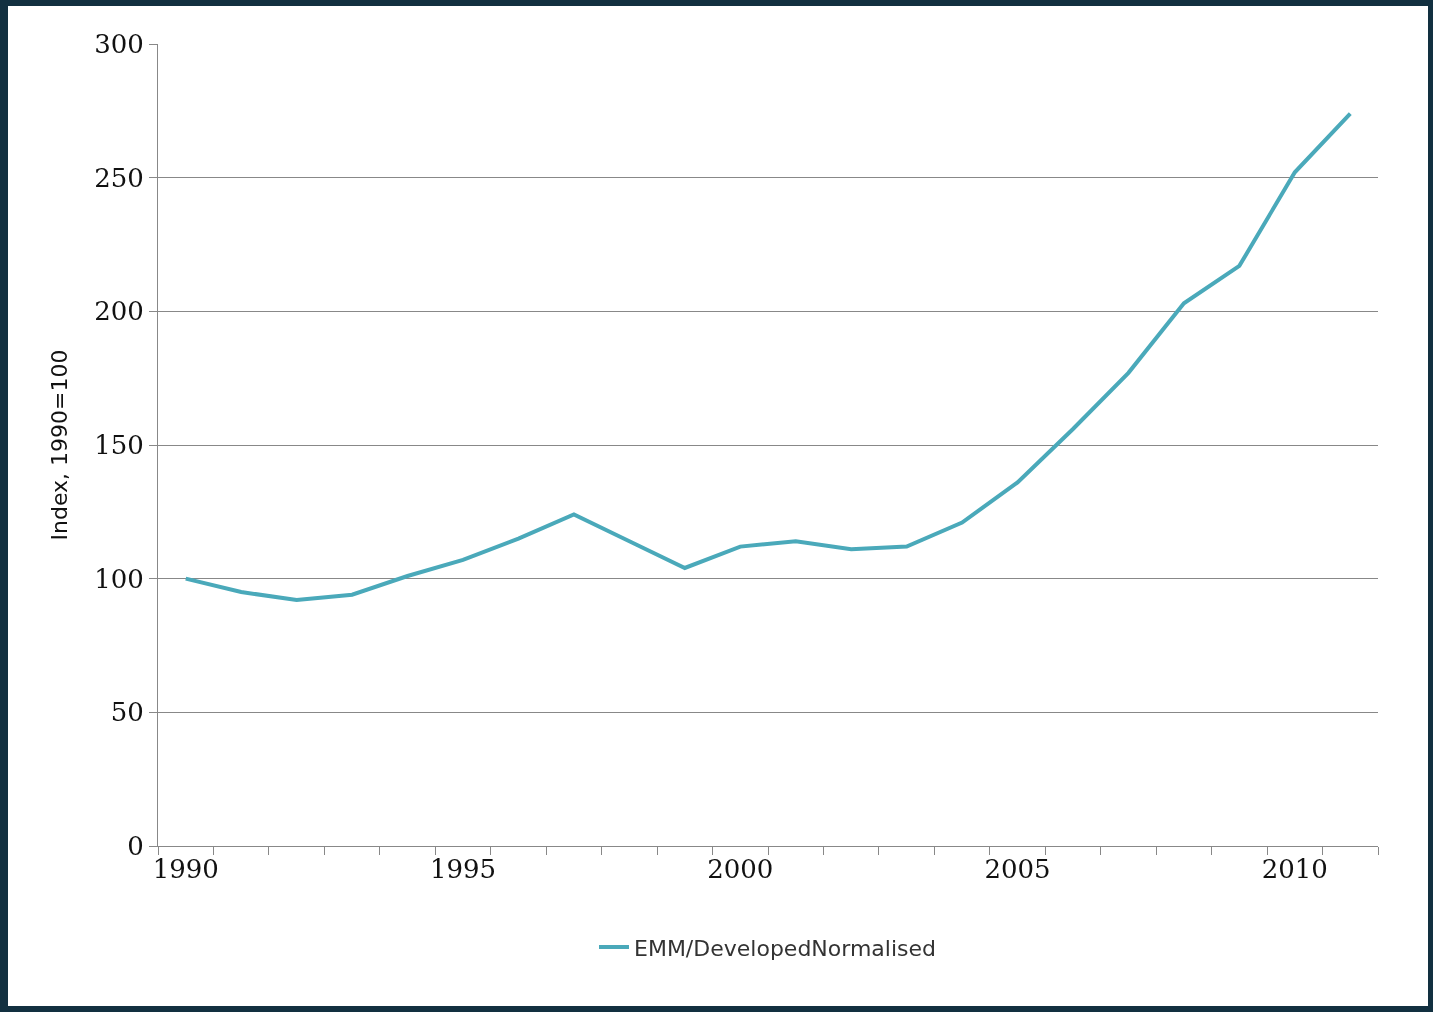 This screenshot has height=1012, width=1433. I want to click on x-tick-label: 2005, so click(1017, 869).